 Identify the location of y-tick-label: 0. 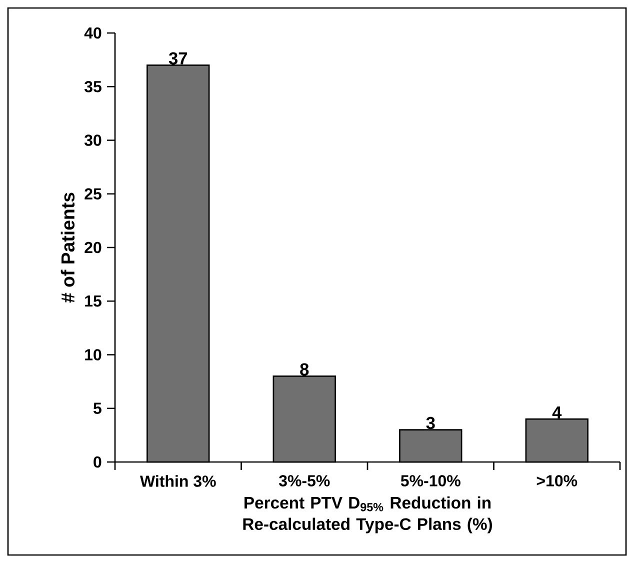
(98, 462).